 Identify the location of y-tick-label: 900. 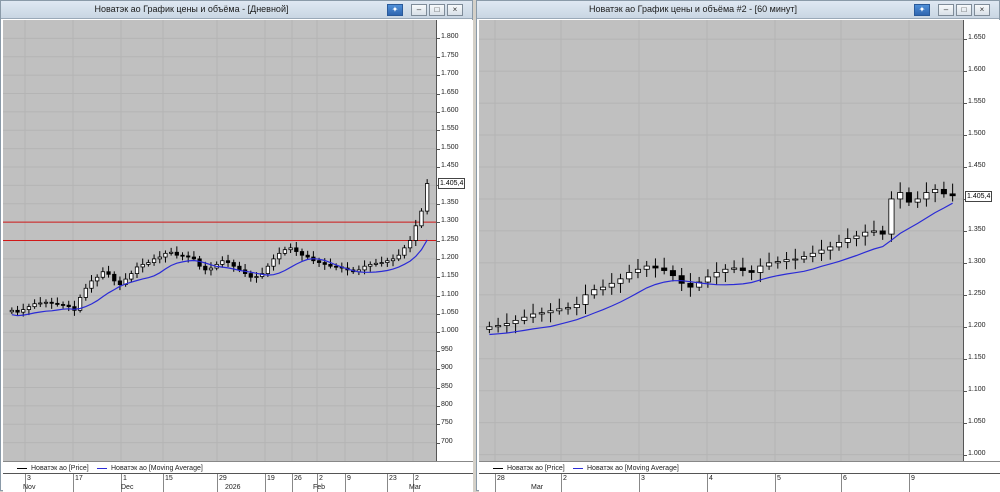
(447, 368).